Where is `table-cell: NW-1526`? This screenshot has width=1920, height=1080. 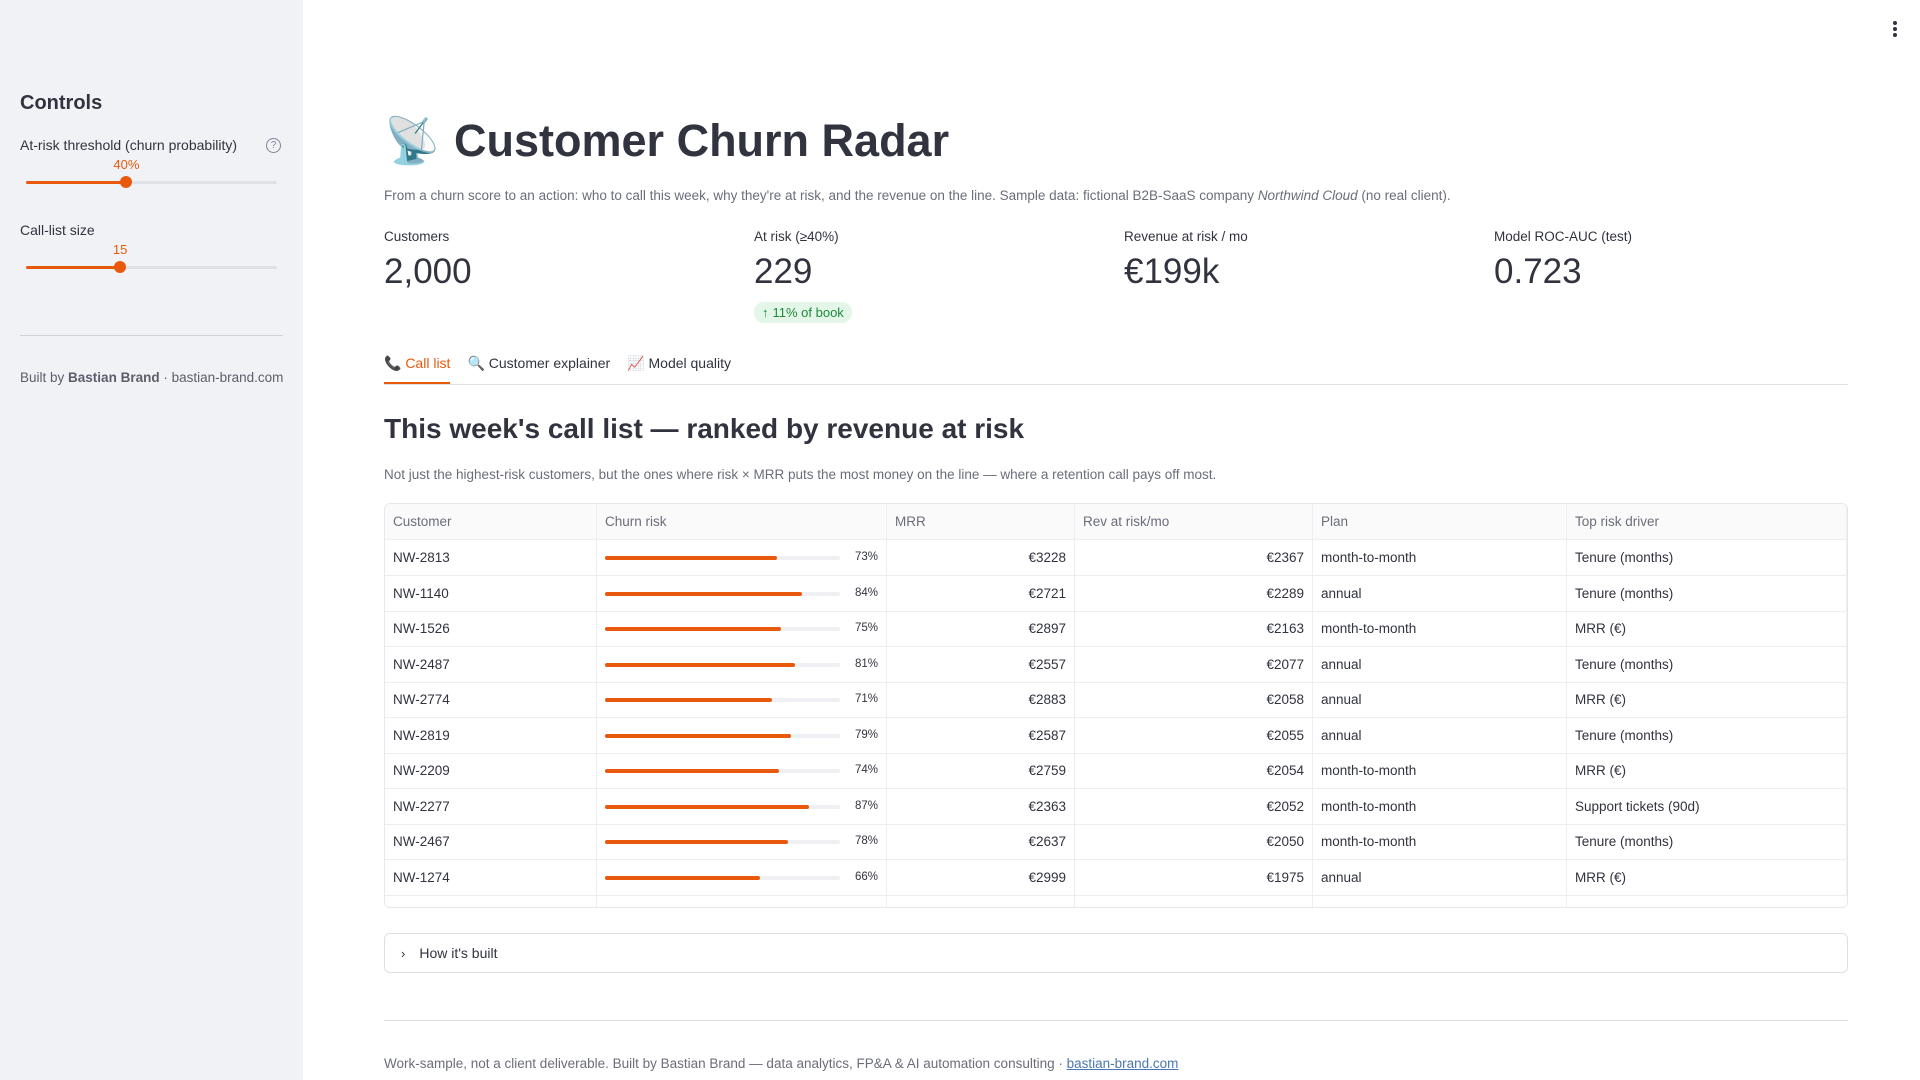
table-cell: NW-1526 is located at coordinates (491, 628).